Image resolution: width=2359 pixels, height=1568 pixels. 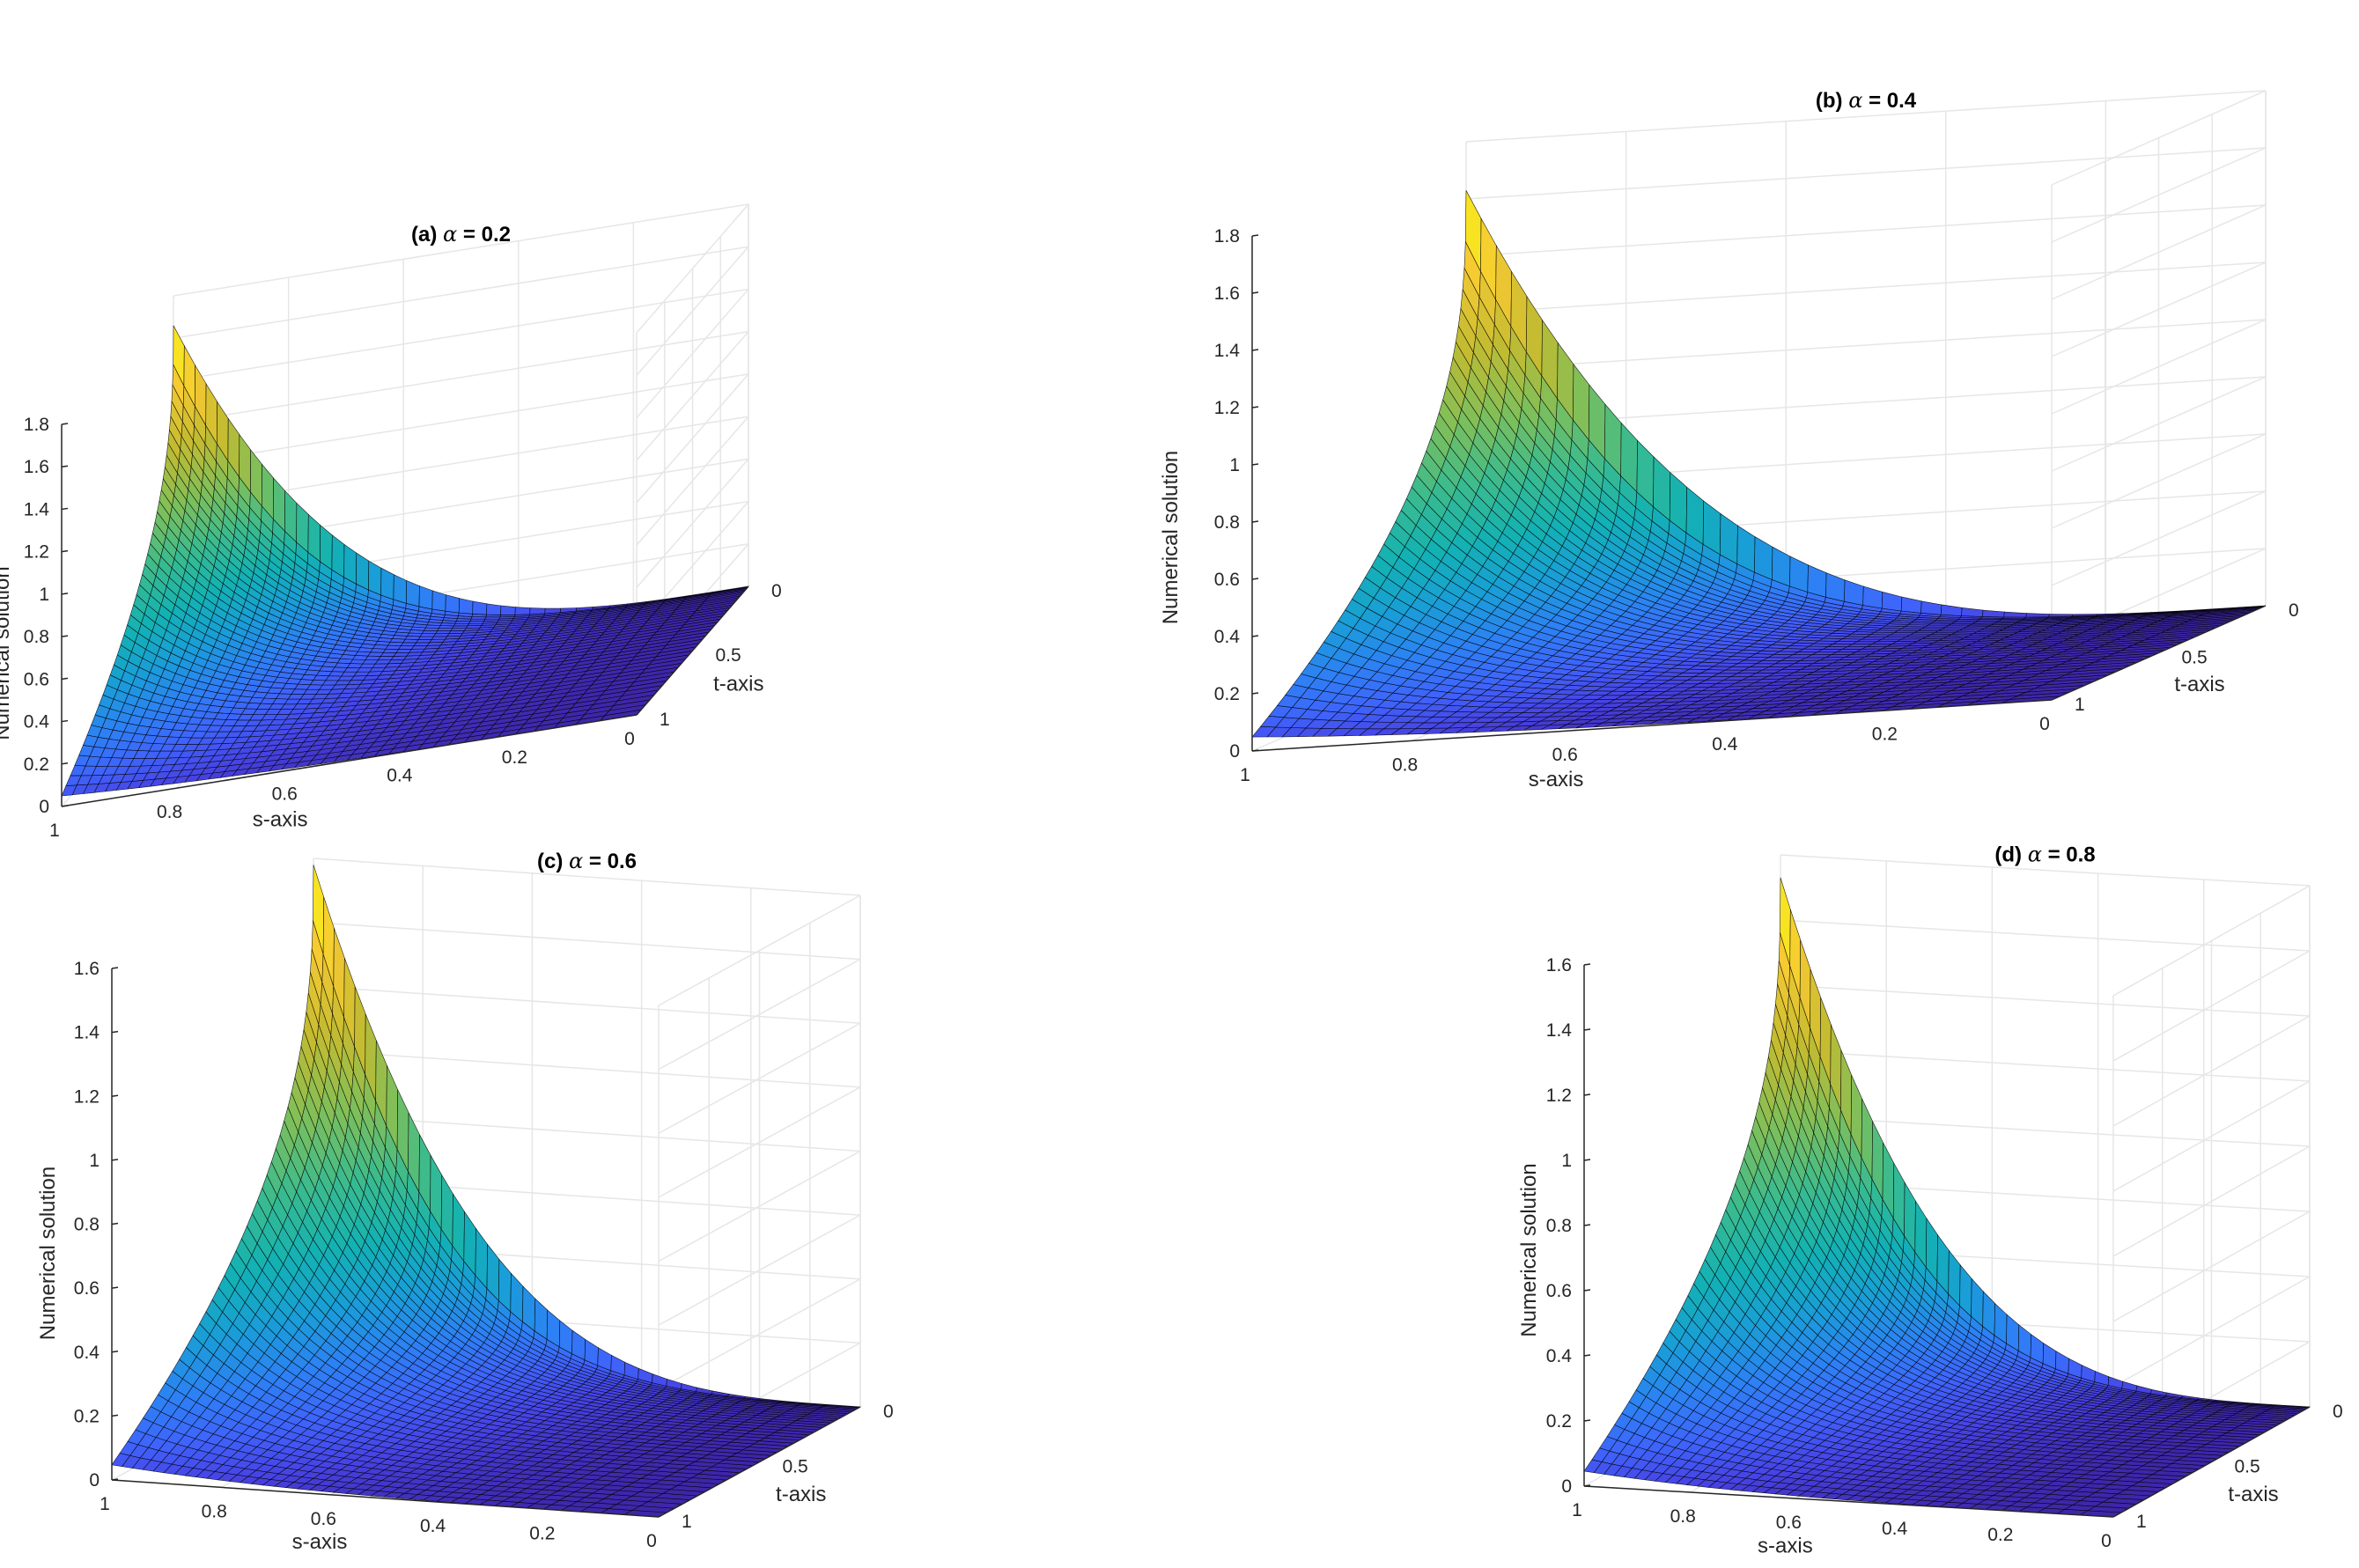 I want to click on s-tick-label: 0.8, so click(x=1405, y=765).